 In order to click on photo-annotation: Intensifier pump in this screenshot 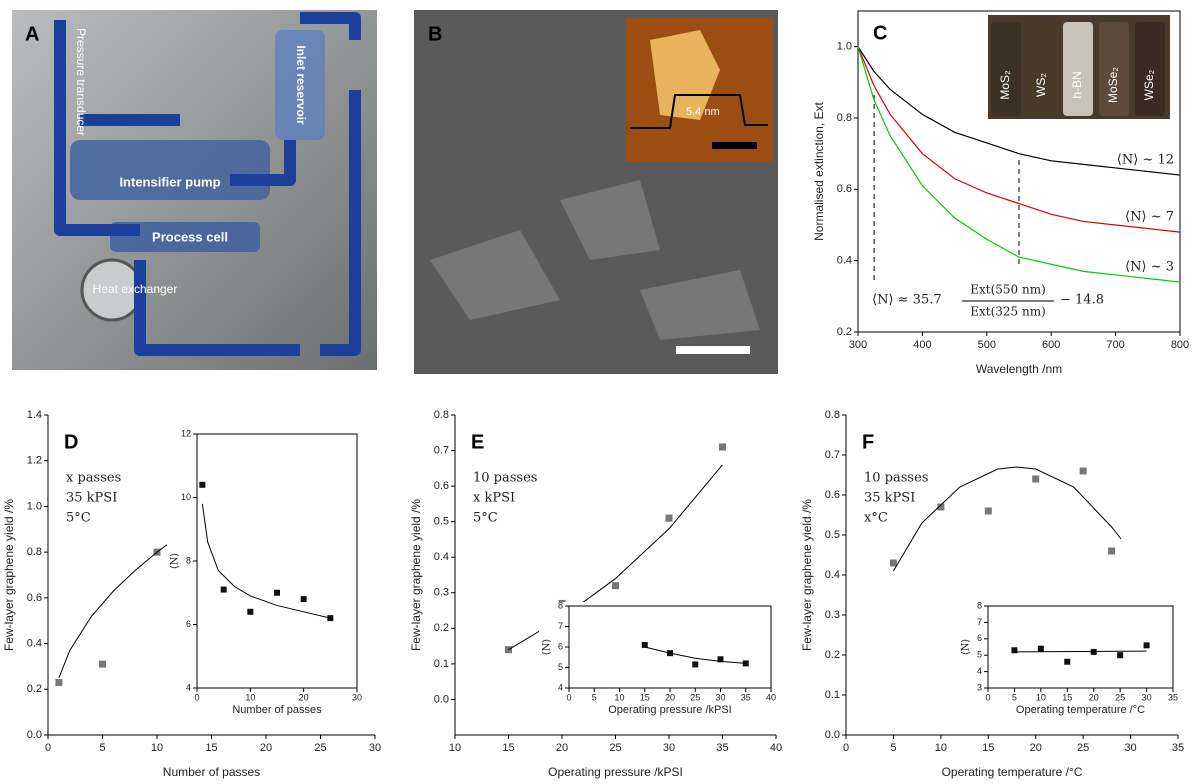, I will do `click(169, 181)`.